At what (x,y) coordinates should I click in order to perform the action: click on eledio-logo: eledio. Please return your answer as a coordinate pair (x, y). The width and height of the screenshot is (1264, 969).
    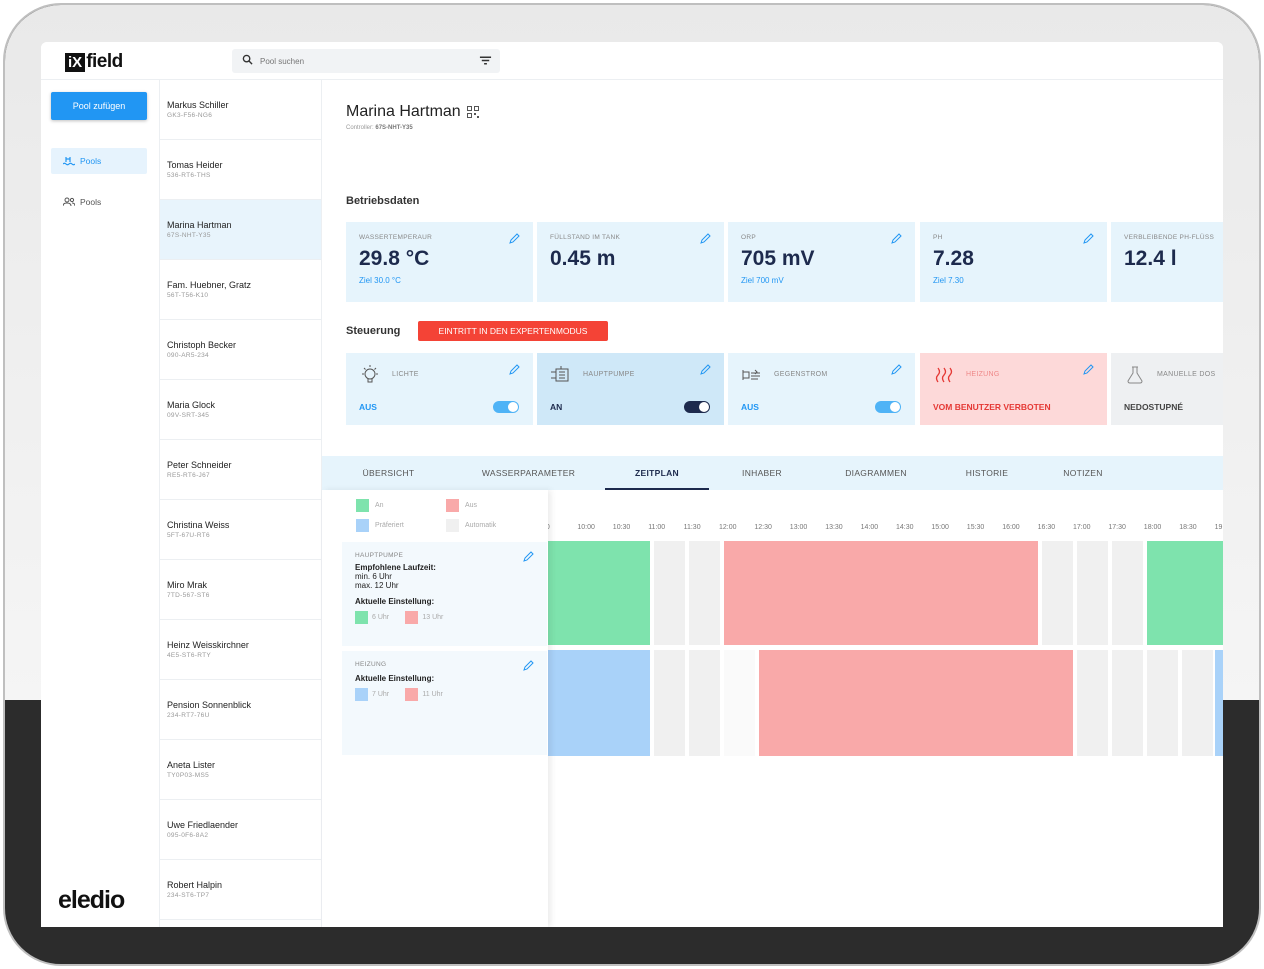
    Looking at the image, I should click on (91, 900).